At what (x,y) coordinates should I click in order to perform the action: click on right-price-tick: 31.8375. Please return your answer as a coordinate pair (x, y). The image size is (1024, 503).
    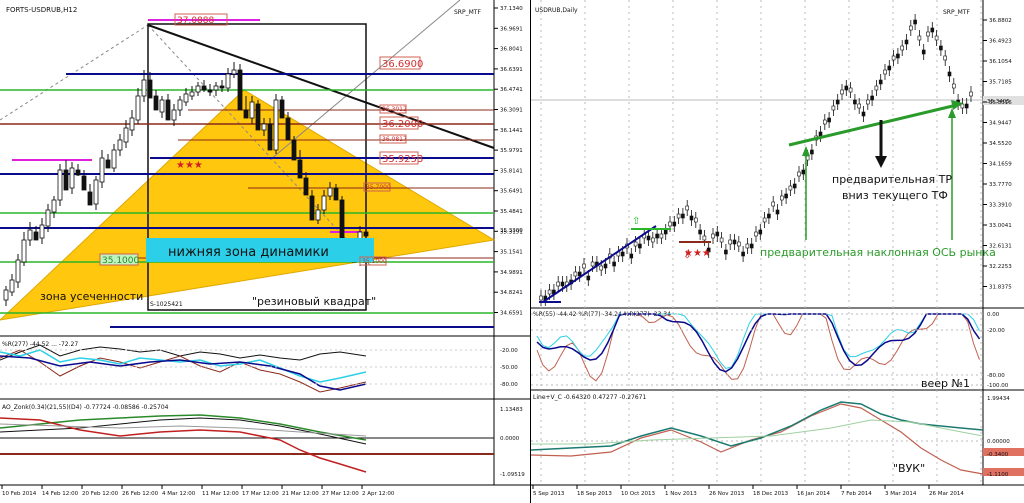
    Looking at the image, I should click on (1000, 288).